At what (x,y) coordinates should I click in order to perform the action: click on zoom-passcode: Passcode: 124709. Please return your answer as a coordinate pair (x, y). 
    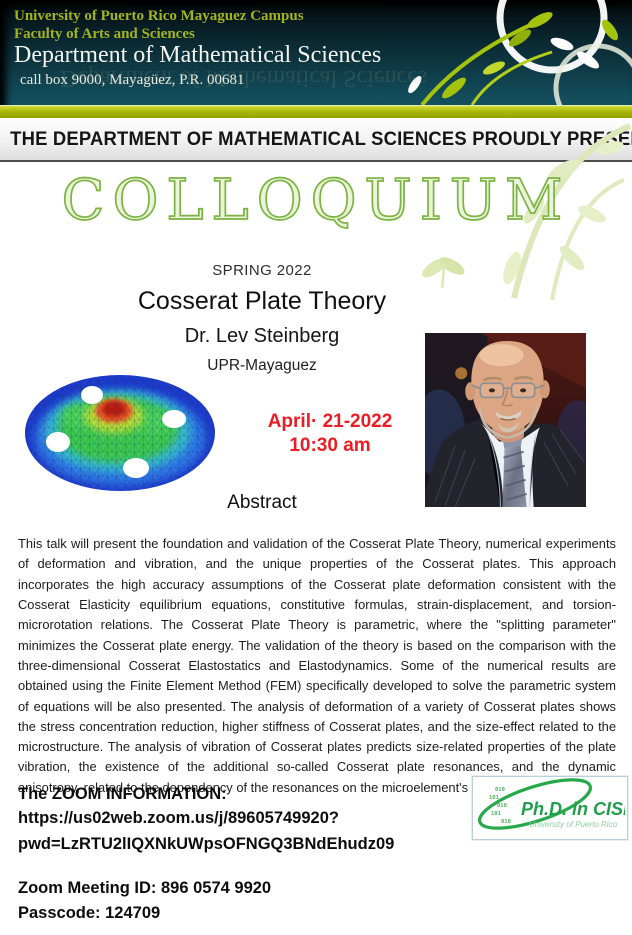
    Looking at the image, I should click on (89, 913).